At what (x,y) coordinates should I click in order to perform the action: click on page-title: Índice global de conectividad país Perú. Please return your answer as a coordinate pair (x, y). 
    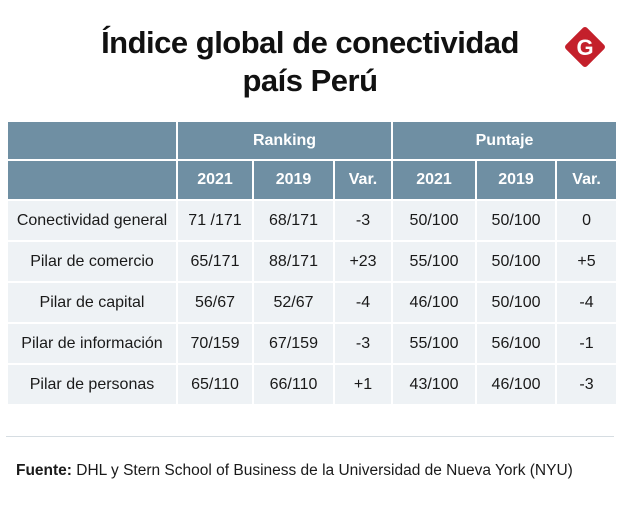
    Looking at the image, I should click on (310, 62).